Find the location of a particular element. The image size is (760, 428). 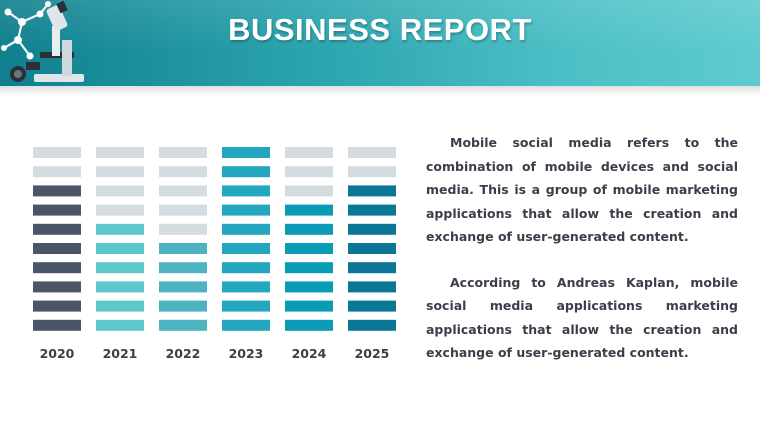

header-shadow is located at coordinates (380, 91).